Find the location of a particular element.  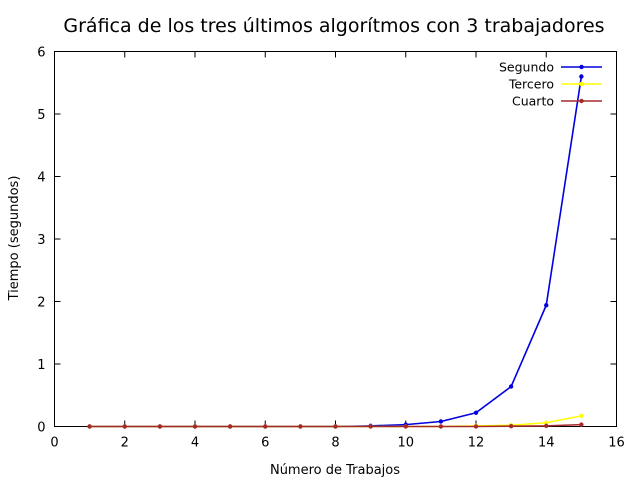

legend-label: Tercero is located at coordinates (531, 84).